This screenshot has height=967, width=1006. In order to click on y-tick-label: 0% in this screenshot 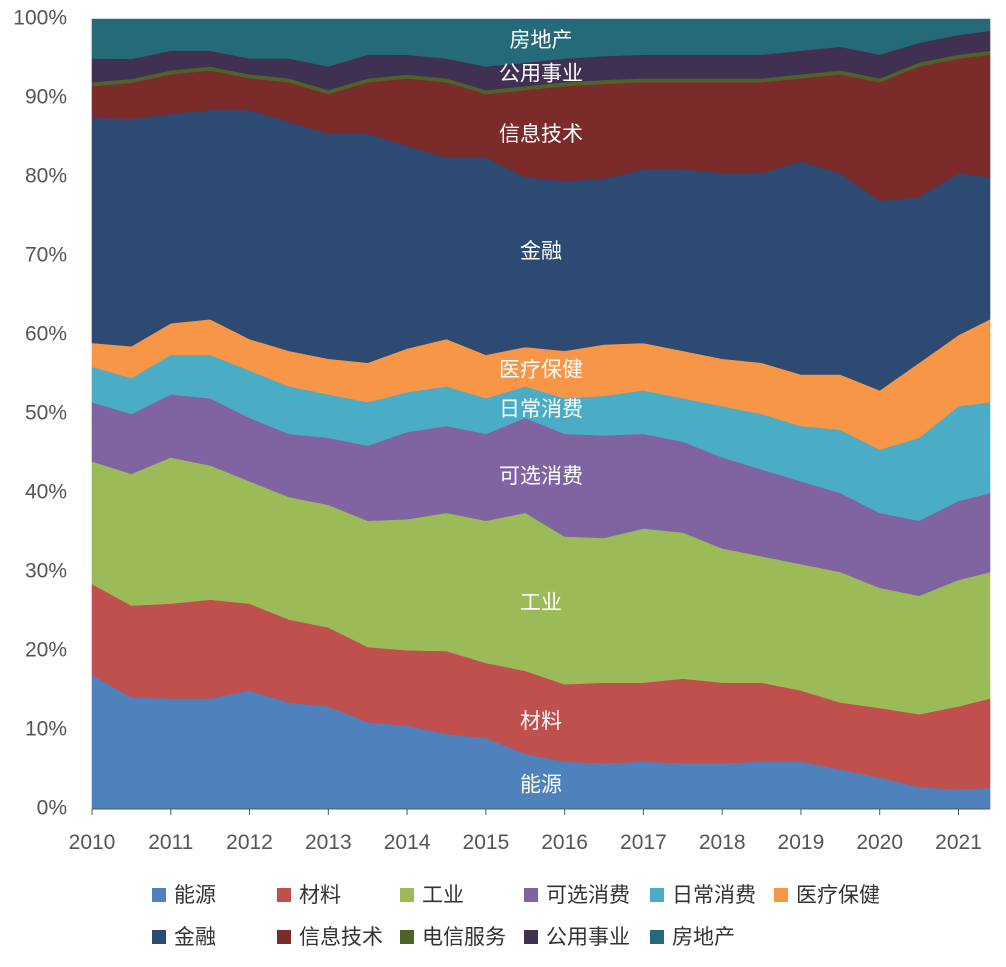, I will do `click(52, 808)`.